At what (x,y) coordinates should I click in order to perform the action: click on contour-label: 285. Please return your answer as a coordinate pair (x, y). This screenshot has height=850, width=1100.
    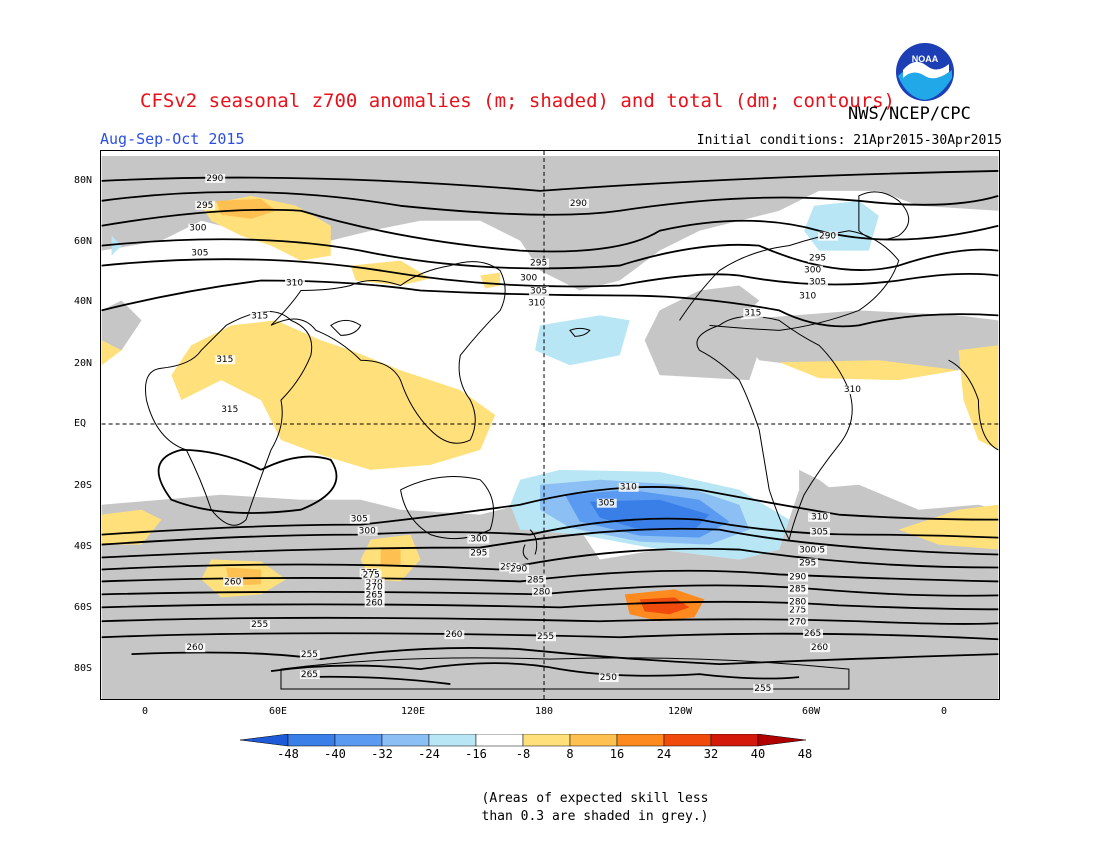
    Looking at the image, I should click on (798, 589).